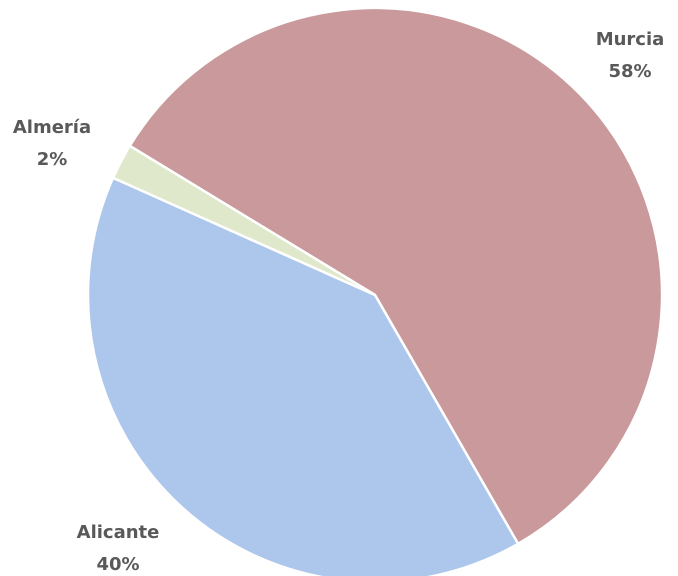  Describe the element at coordinates (243, 220) in the screenshot. I see `pie-slice` at that location.